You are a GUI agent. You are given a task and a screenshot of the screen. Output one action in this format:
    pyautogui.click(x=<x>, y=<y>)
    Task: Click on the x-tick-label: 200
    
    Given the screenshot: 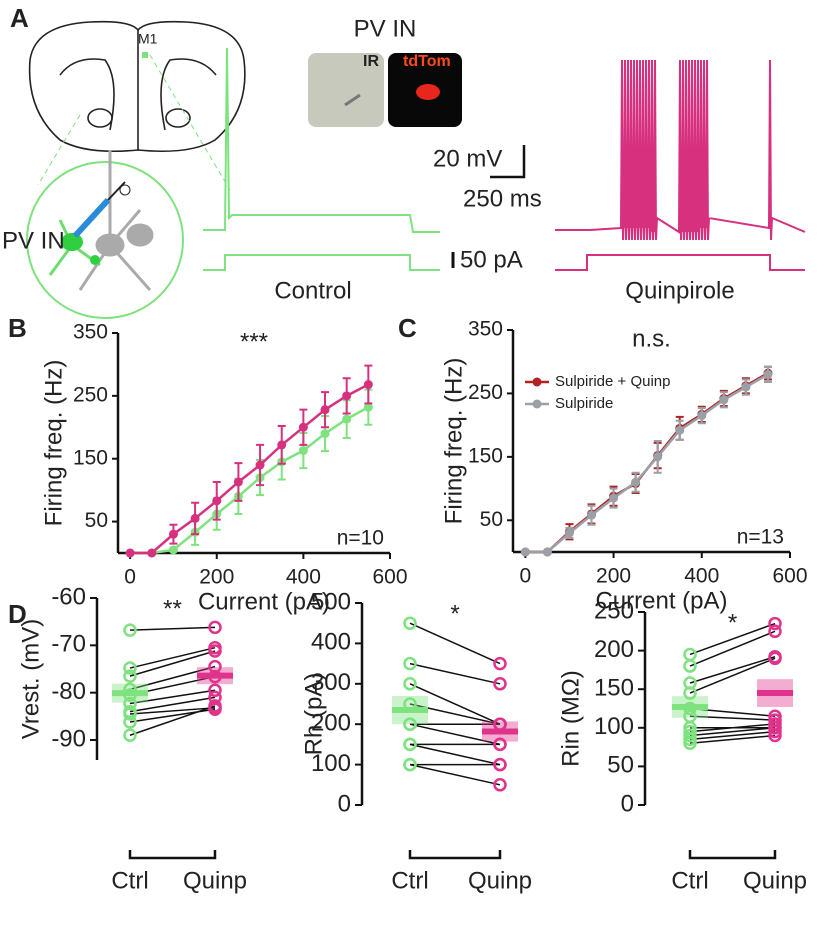 What is the action you would take?
    pyautogui.click(x=216, y=577)
    